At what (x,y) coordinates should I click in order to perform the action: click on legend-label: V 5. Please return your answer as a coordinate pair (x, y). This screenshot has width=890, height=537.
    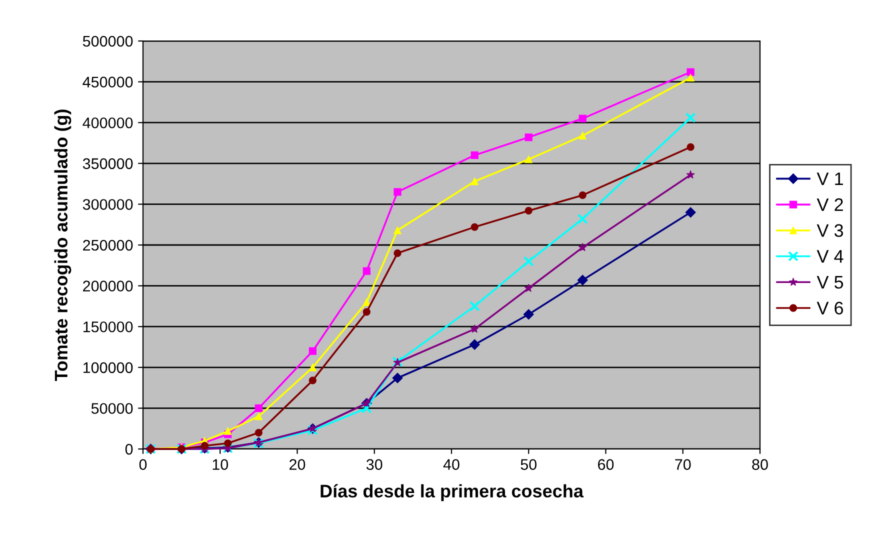
    Looking at the image, I should click on (830, 282).